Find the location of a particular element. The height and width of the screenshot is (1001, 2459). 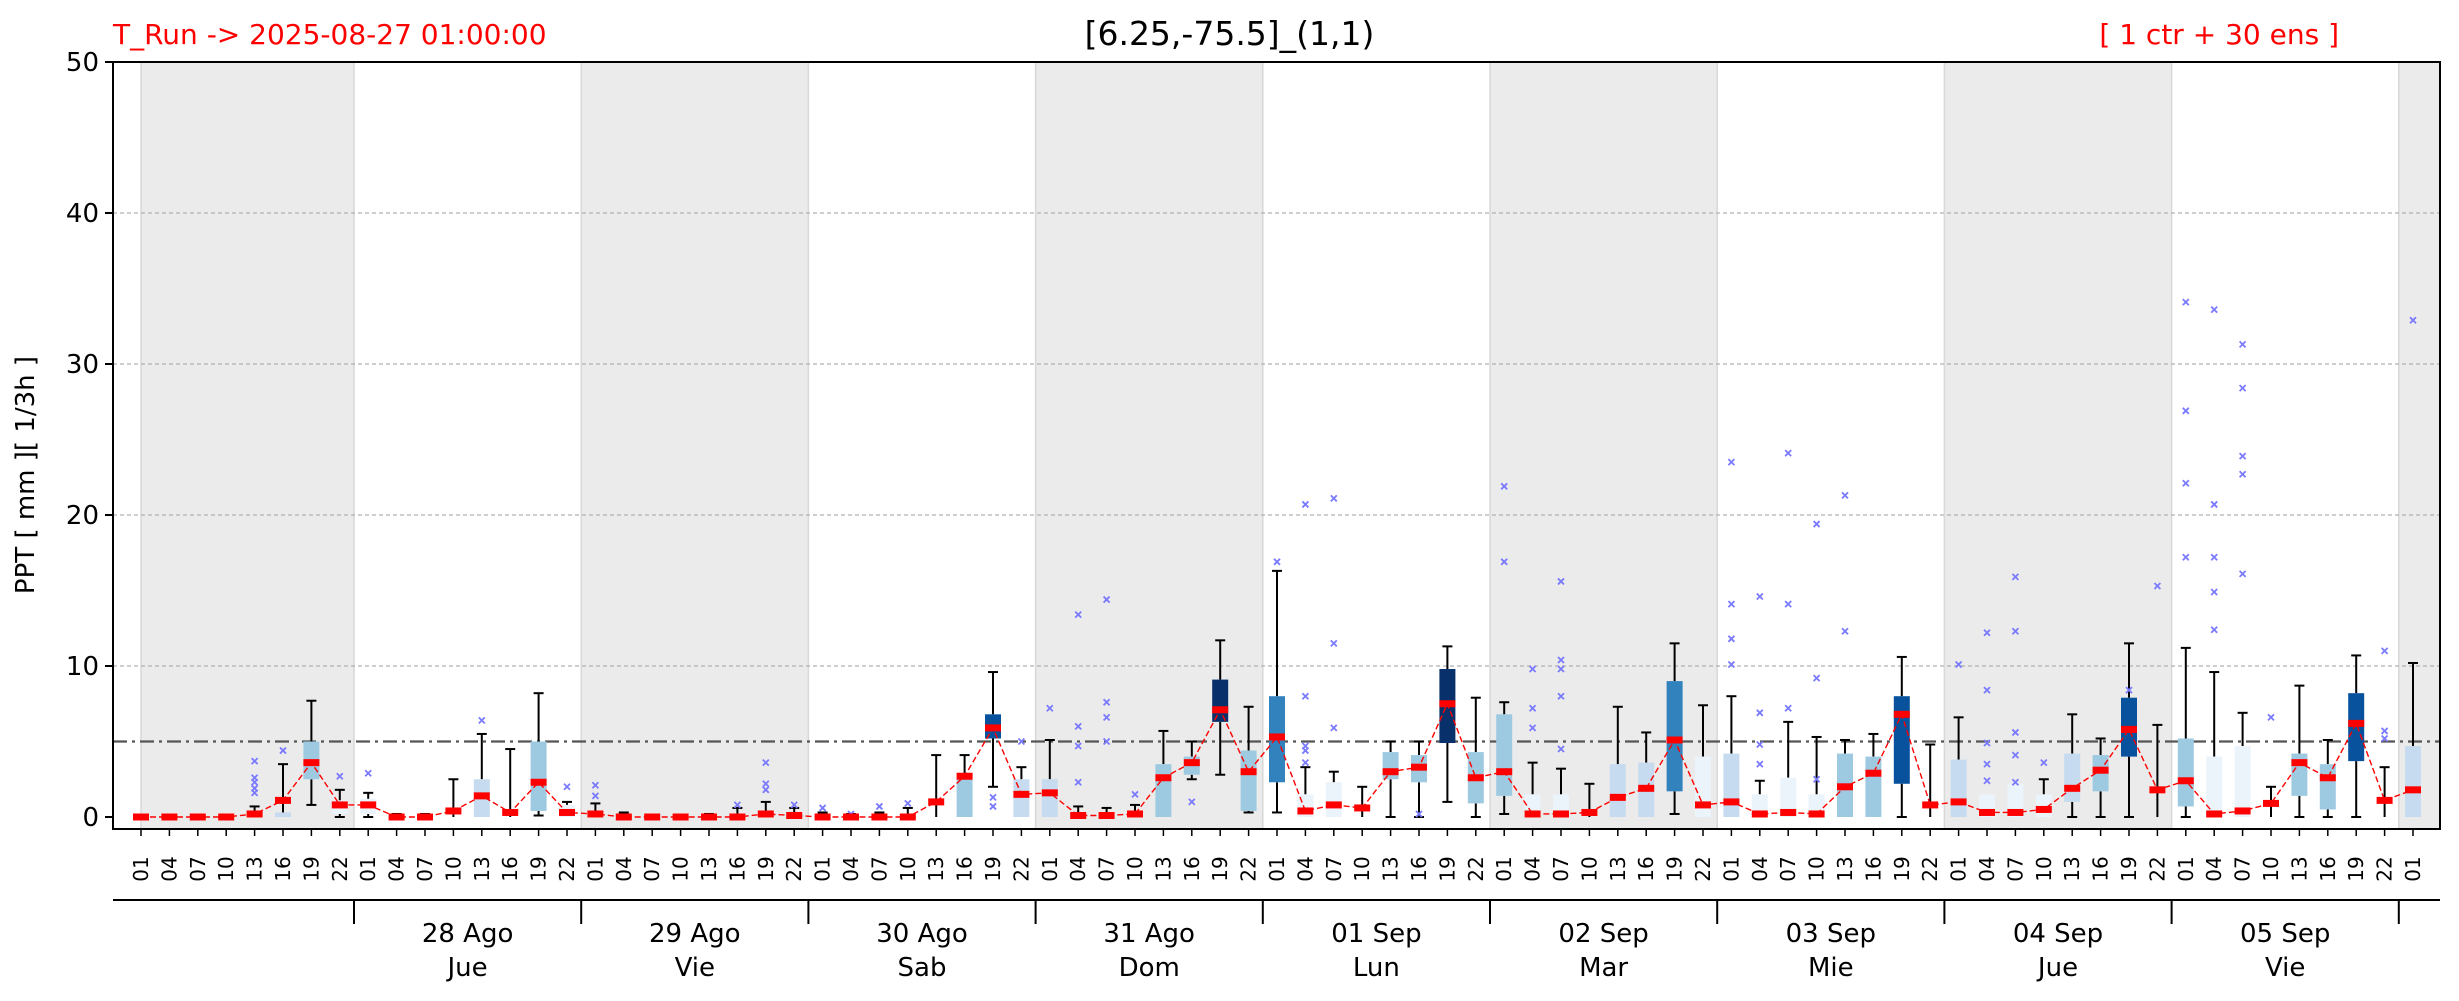

ensemble-label: [ 1 ctr + 30 ens ] is located at coordinates (2219, 34).